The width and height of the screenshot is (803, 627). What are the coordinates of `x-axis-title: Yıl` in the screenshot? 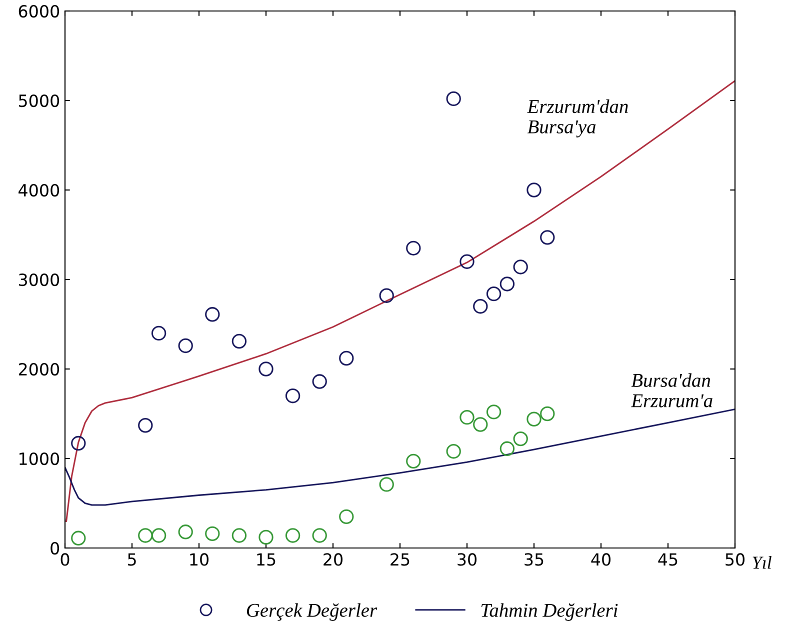 It's located at (762, 562).